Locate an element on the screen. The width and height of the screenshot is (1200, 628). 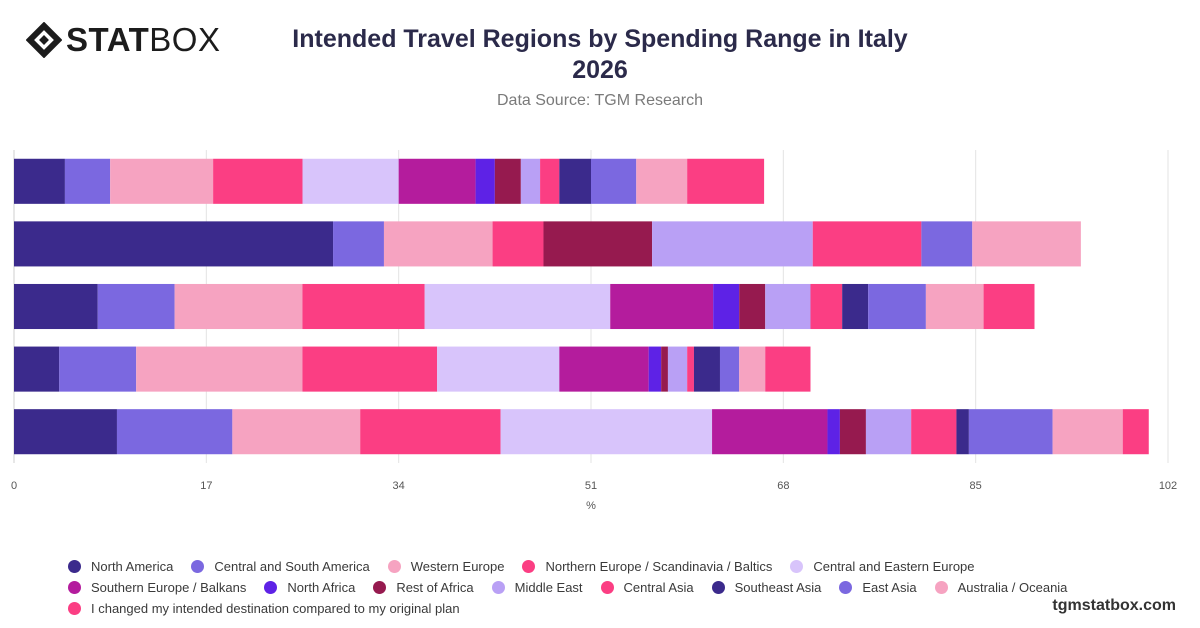
legend-item: Central and Eastern Europe is located at coordinates (882, 566).